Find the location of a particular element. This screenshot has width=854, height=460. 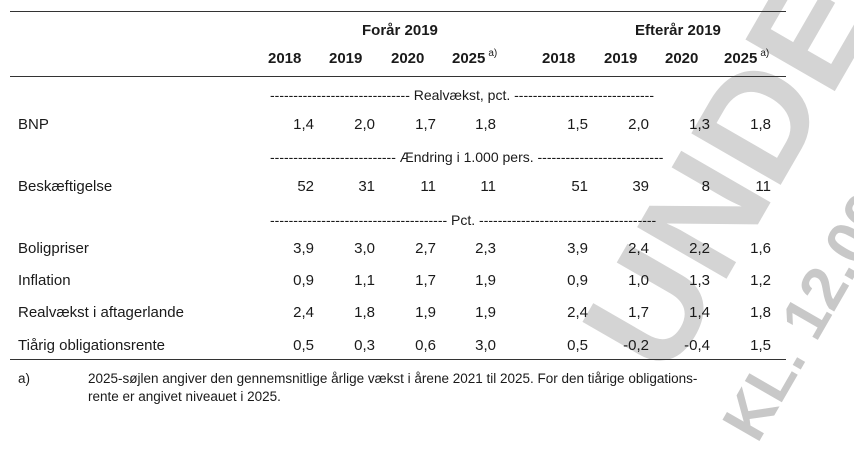

table-cell-autumn: 39 is located at coordinates (640, 186).